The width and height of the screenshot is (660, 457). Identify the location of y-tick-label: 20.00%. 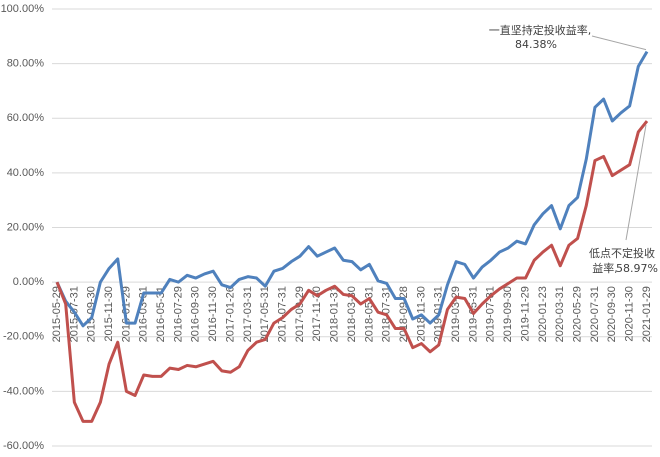
(26, 227).